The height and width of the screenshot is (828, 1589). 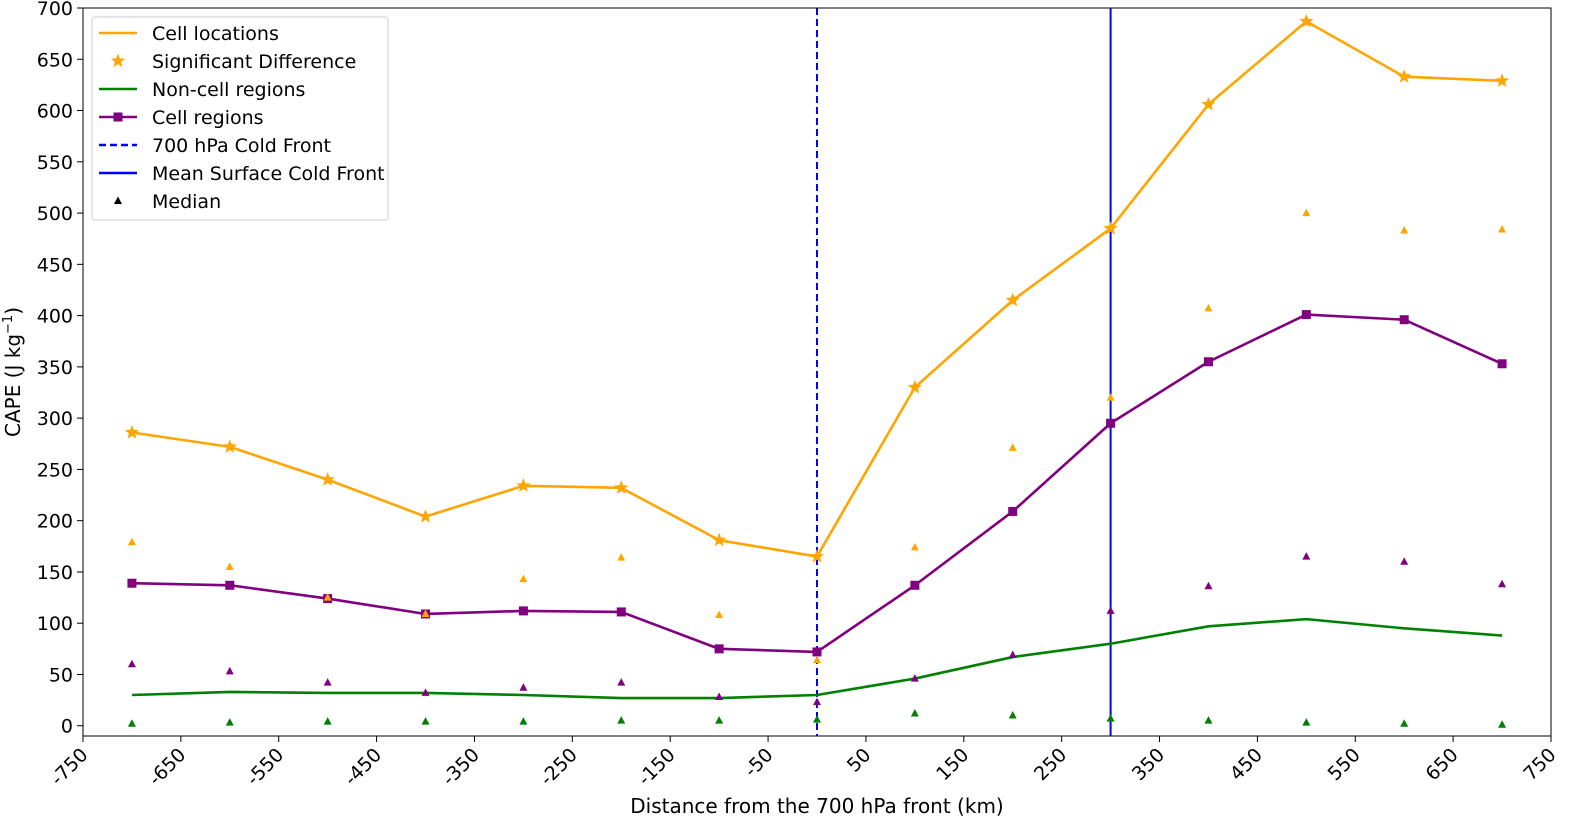 I want to click on legend-star-significant-difference, so click(x=118, y=60).